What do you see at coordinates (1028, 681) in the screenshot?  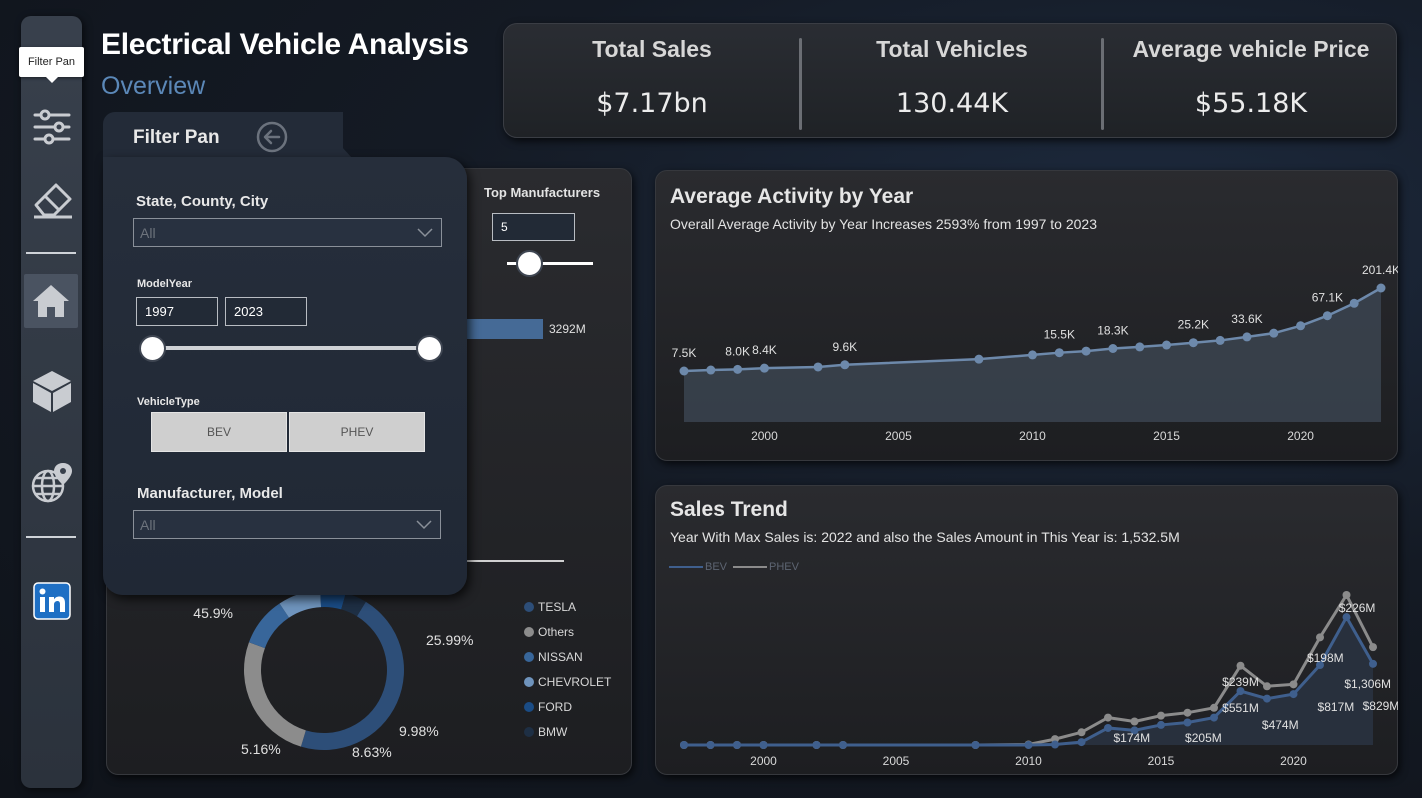 I see `sales-area` at bounding box center [1028, 681].